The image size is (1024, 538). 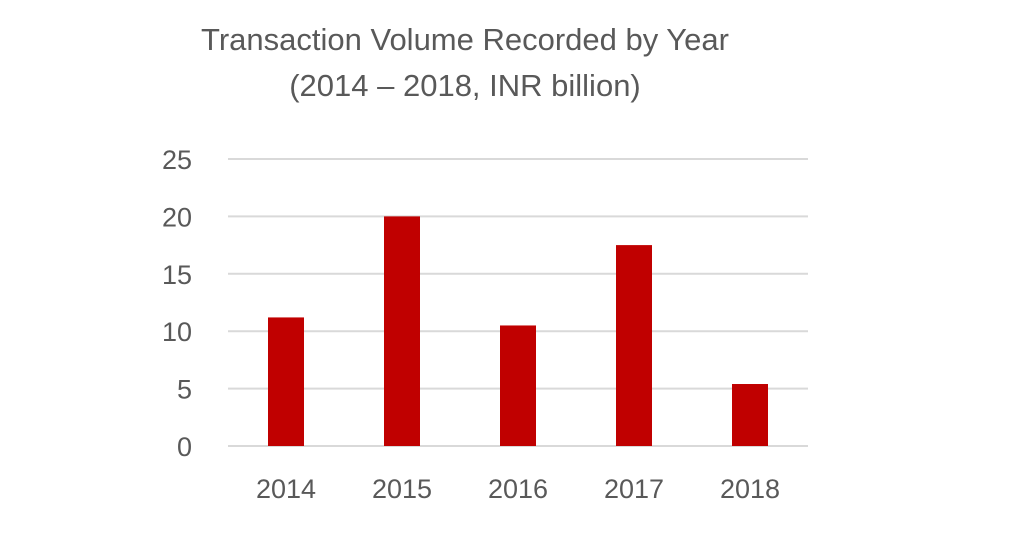 I want to click on y-tick-label: 0, so click(x=184, y=447).